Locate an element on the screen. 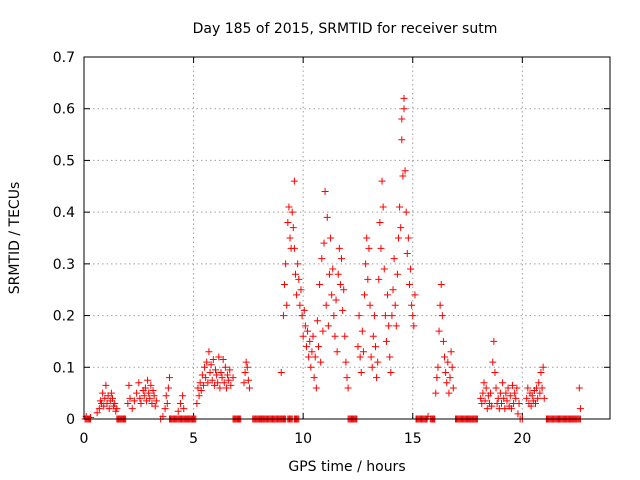 The height and width of the screenshot is (480, 640). x-tick-label: 0 is located at coordinates (84, 439).